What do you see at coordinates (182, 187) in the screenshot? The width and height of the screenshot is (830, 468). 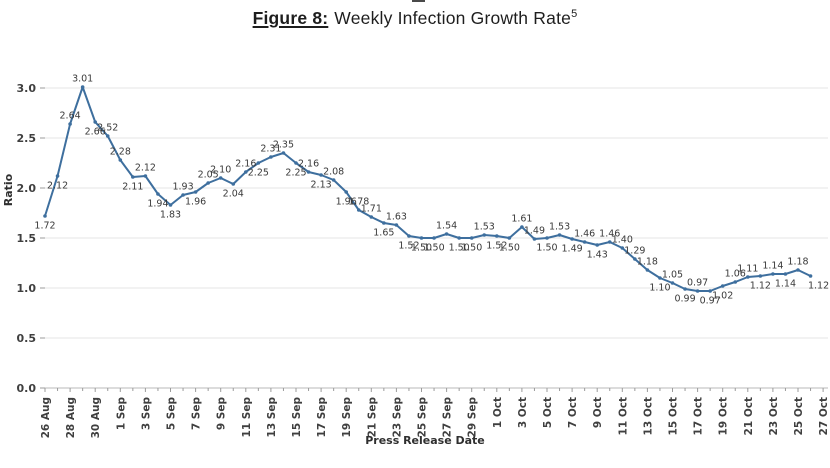 I see `data-point-label: 1.93` at bounding box center [182, 187].